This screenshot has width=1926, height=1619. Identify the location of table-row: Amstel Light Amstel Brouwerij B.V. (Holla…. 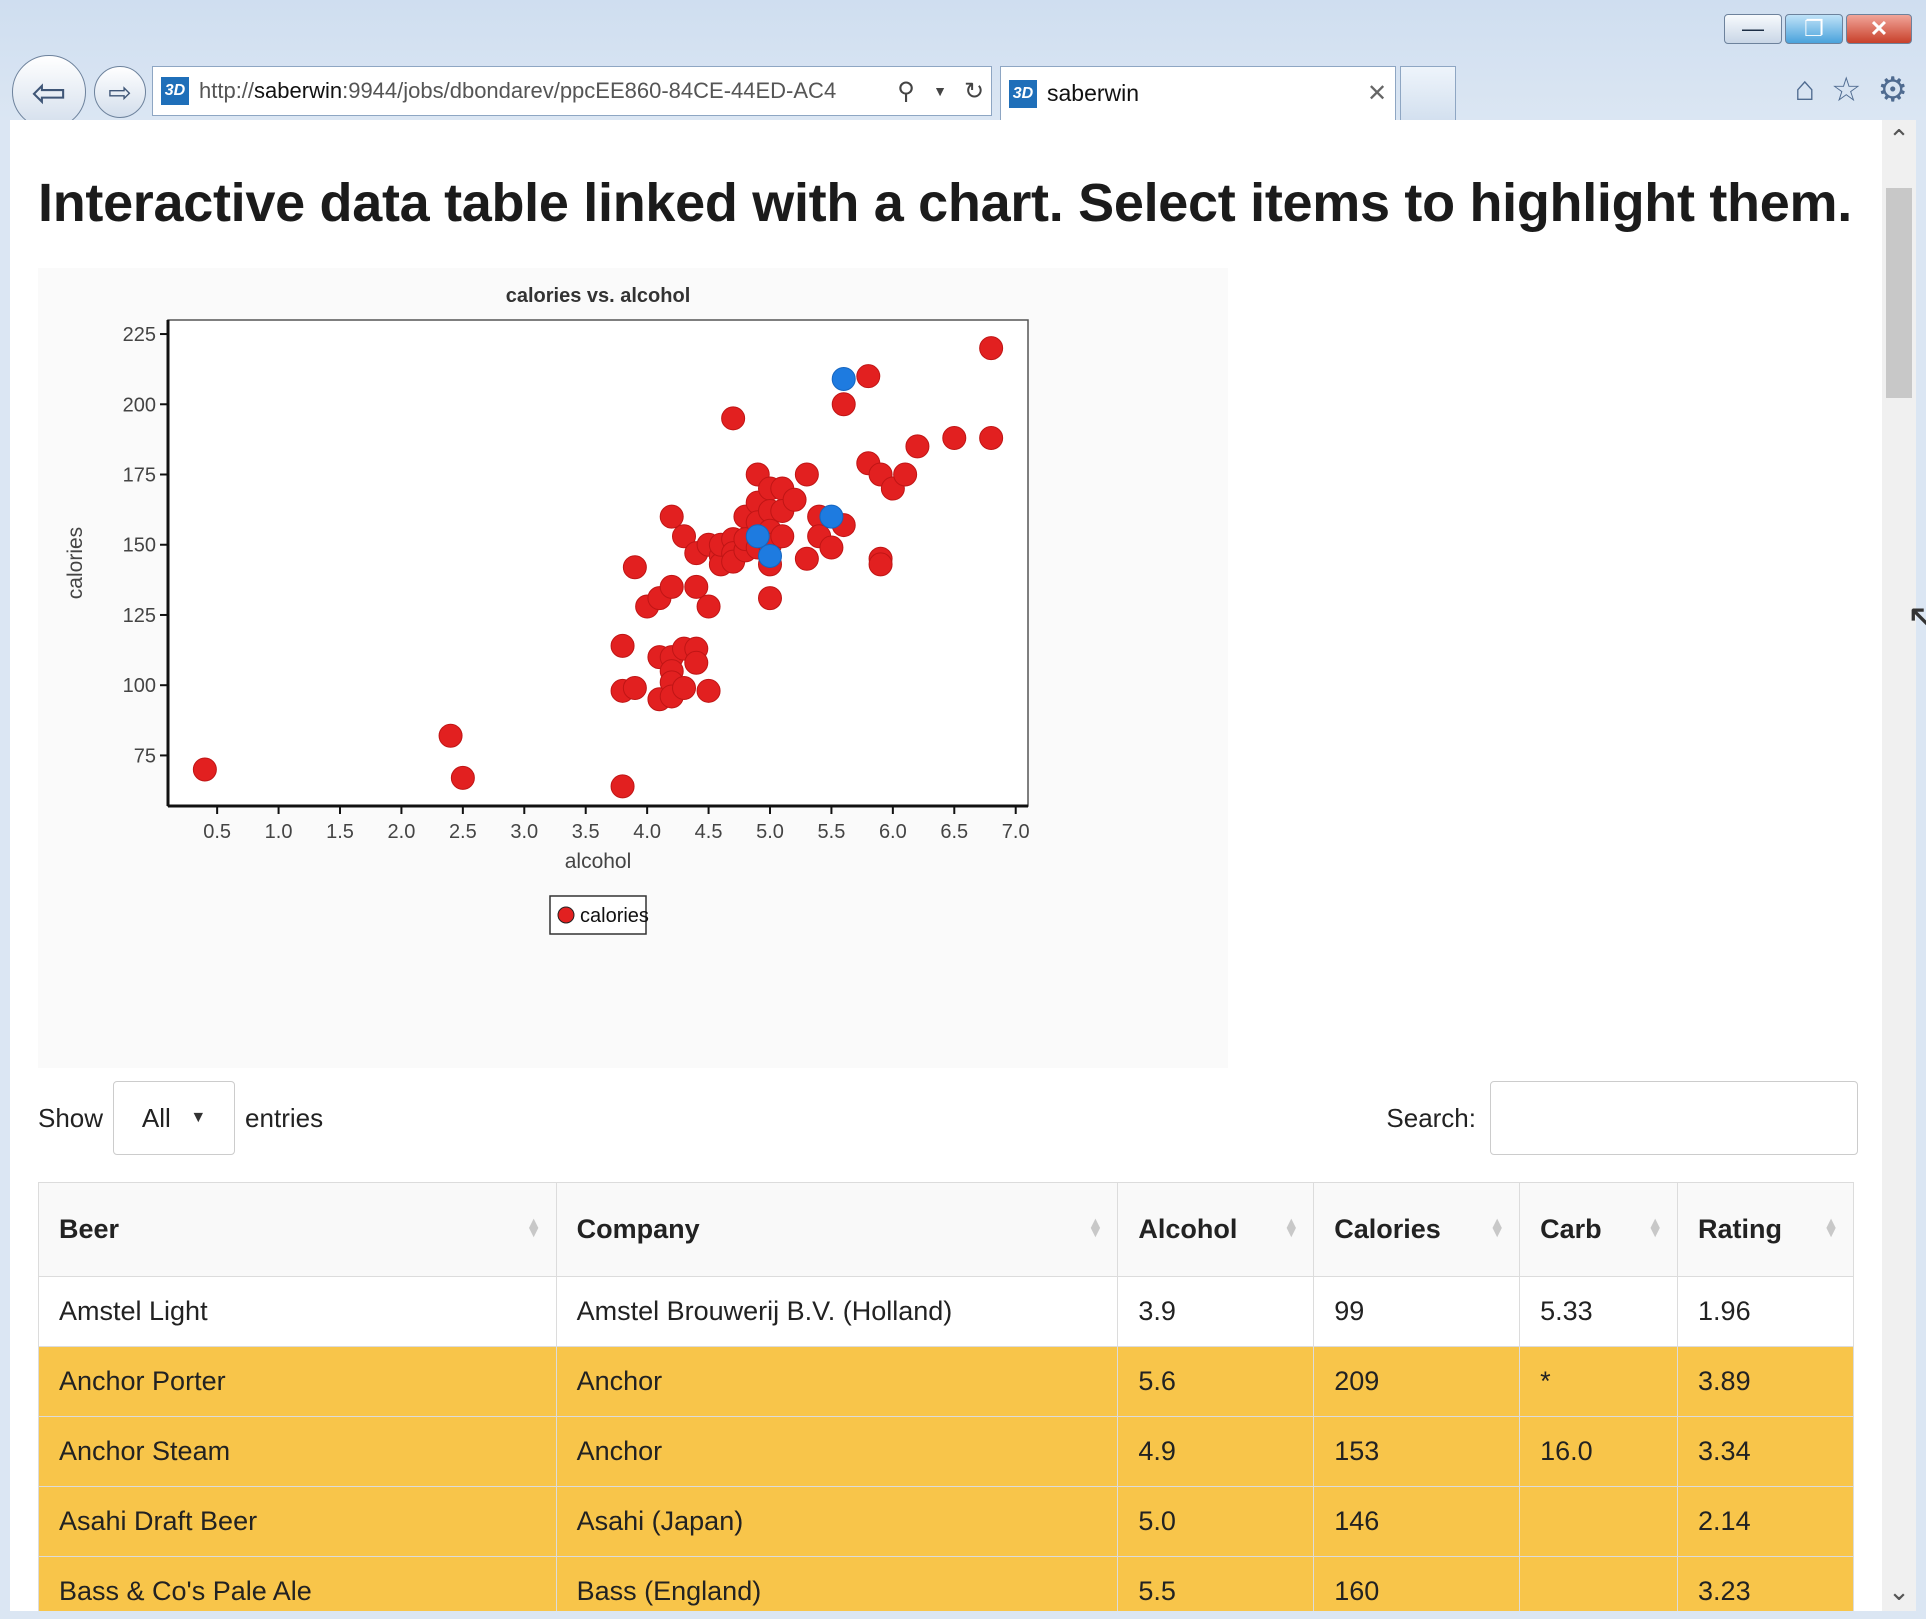
(946, 1311).